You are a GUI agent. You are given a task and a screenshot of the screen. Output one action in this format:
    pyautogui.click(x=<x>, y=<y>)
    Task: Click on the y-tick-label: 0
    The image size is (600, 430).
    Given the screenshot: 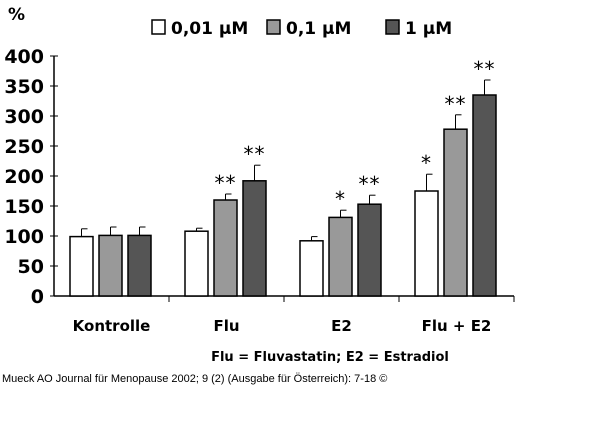 What is the action you would take?
    pyautogui.click(x=37, y=297)
    